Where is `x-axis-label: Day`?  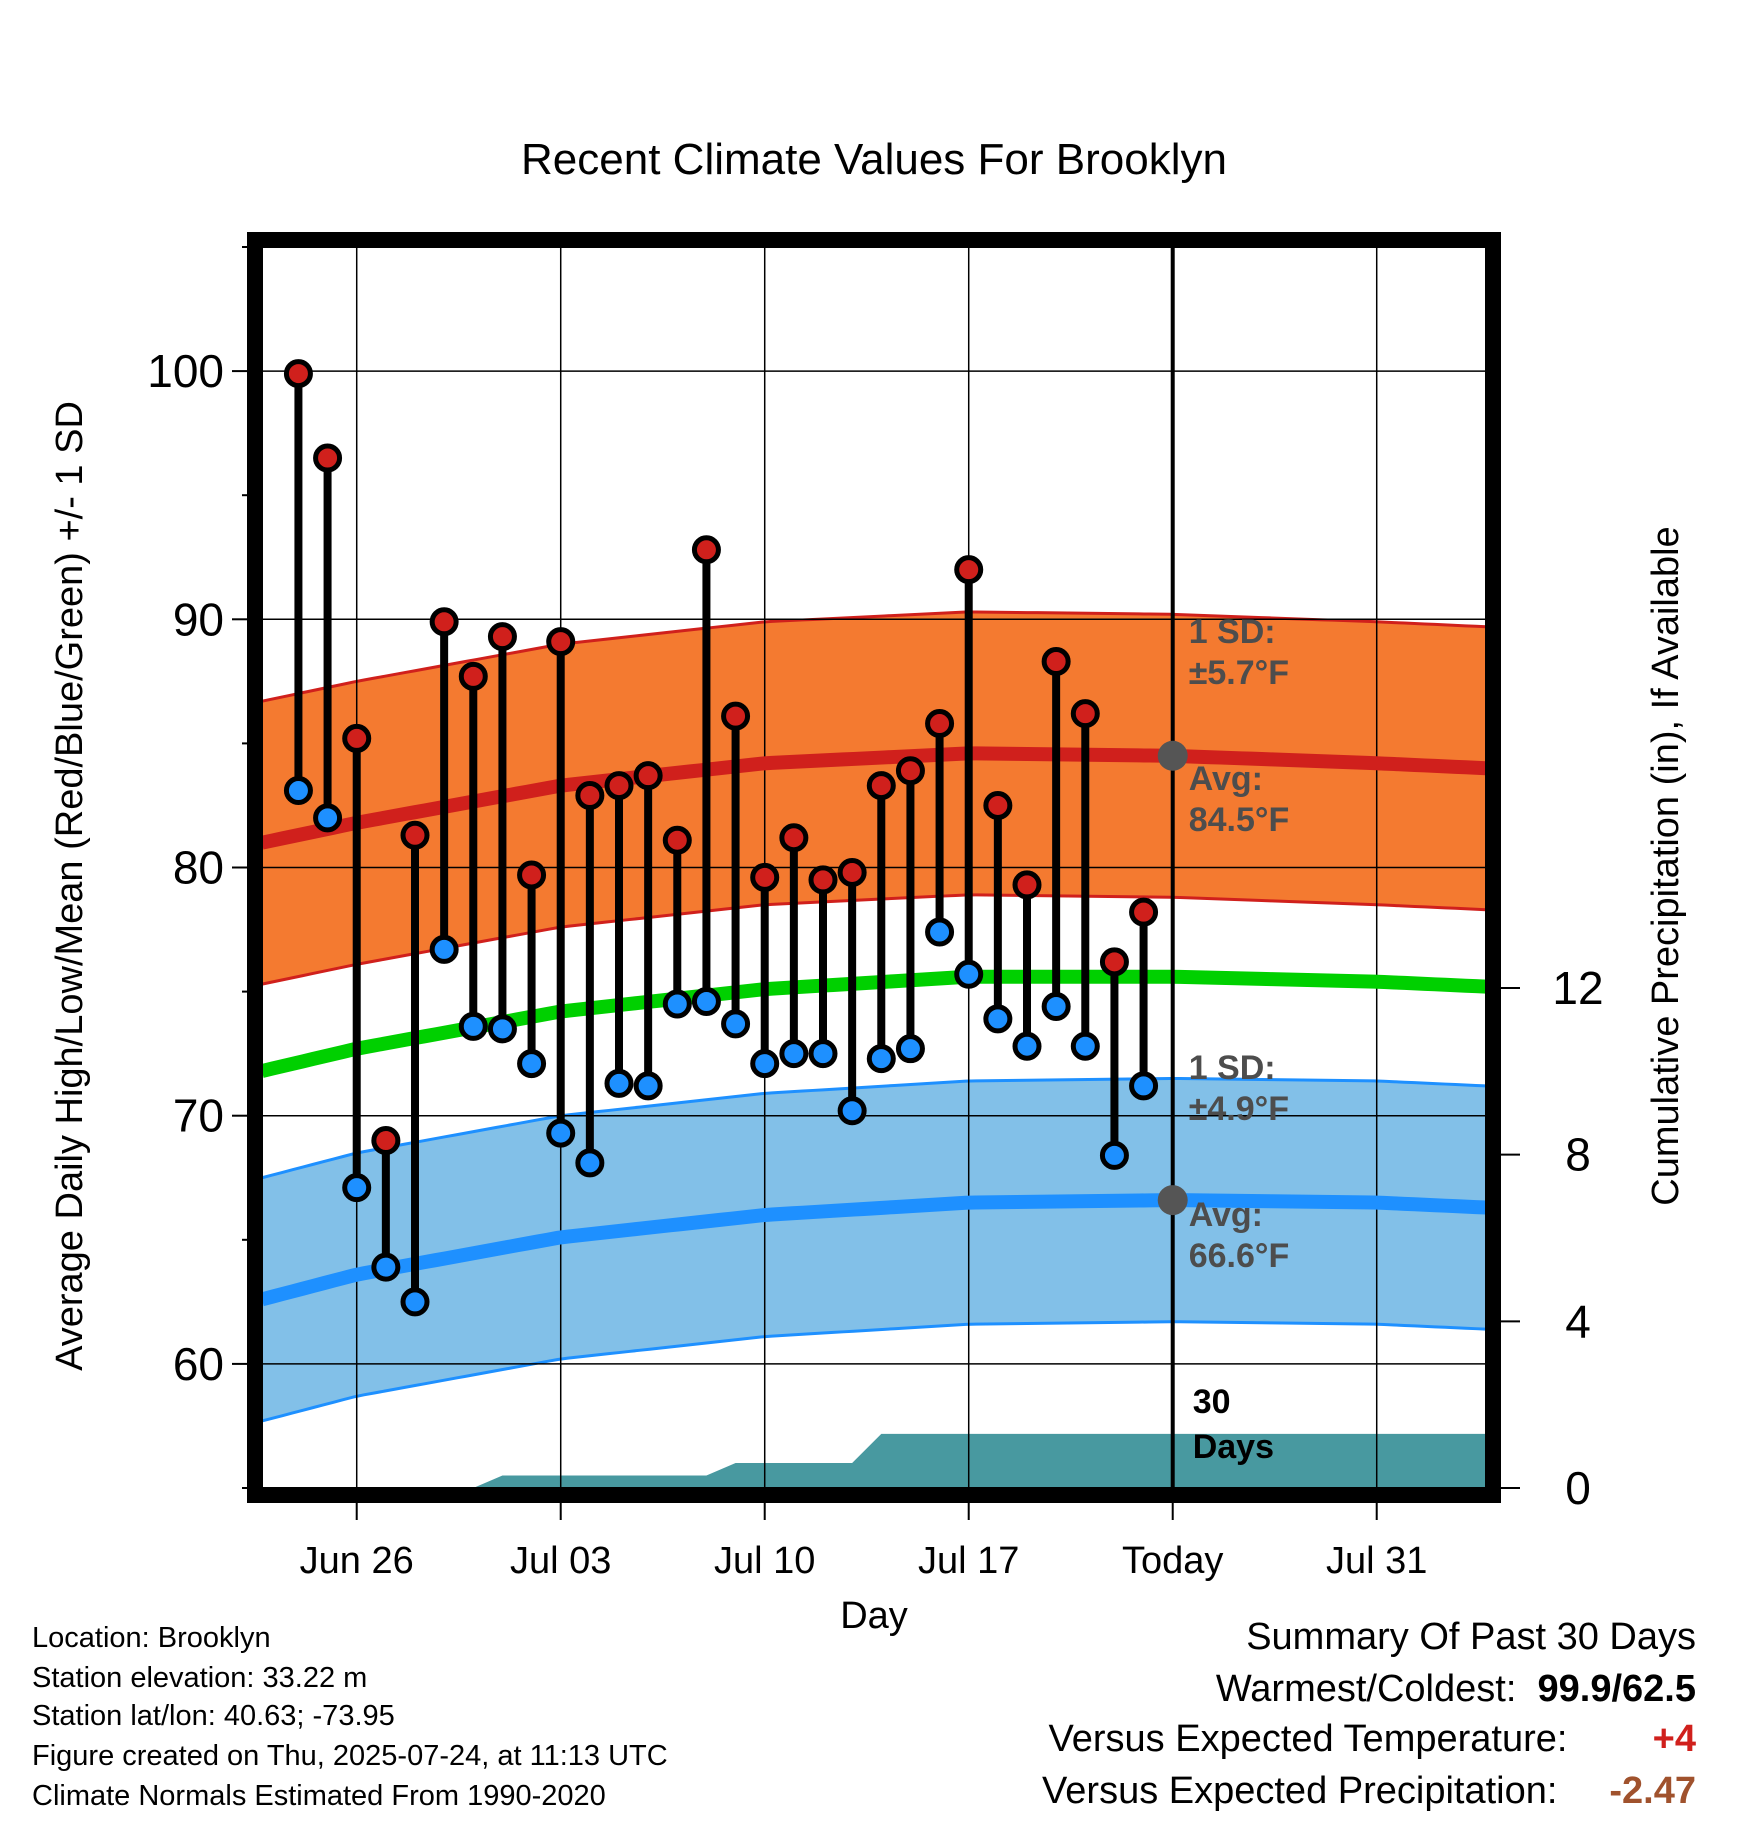
x-axis-label: Day is located at coordinates (874, 1616).